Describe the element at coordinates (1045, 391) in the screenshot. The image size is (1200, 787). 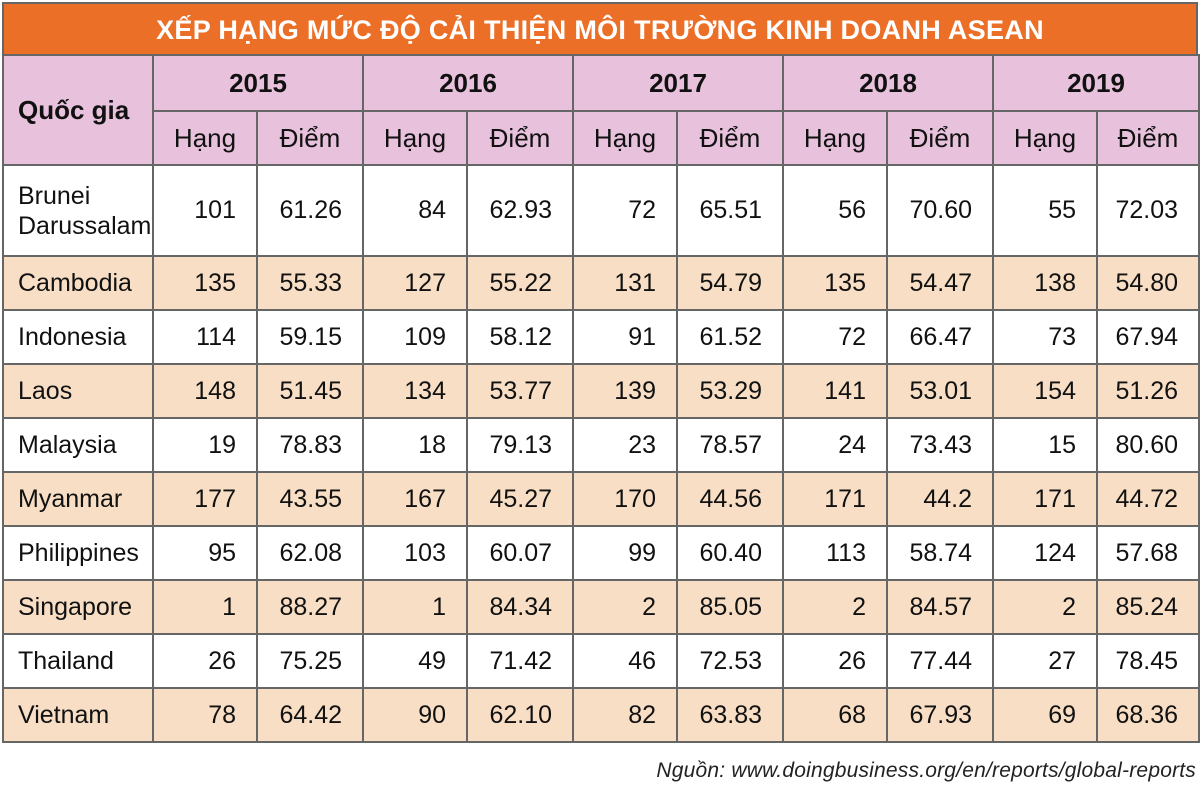
I see `rank-cell: 154` at that location.